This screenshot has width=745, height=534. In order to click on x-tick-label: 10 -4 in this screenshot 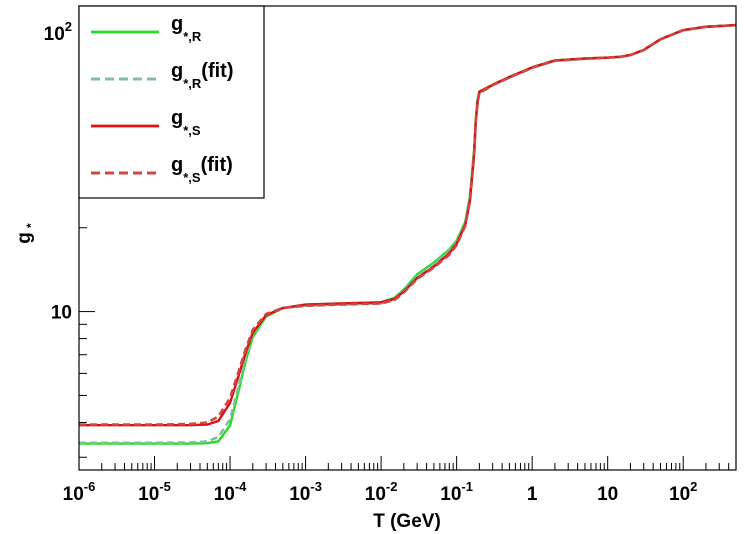, I will do `click(230, 492)`.